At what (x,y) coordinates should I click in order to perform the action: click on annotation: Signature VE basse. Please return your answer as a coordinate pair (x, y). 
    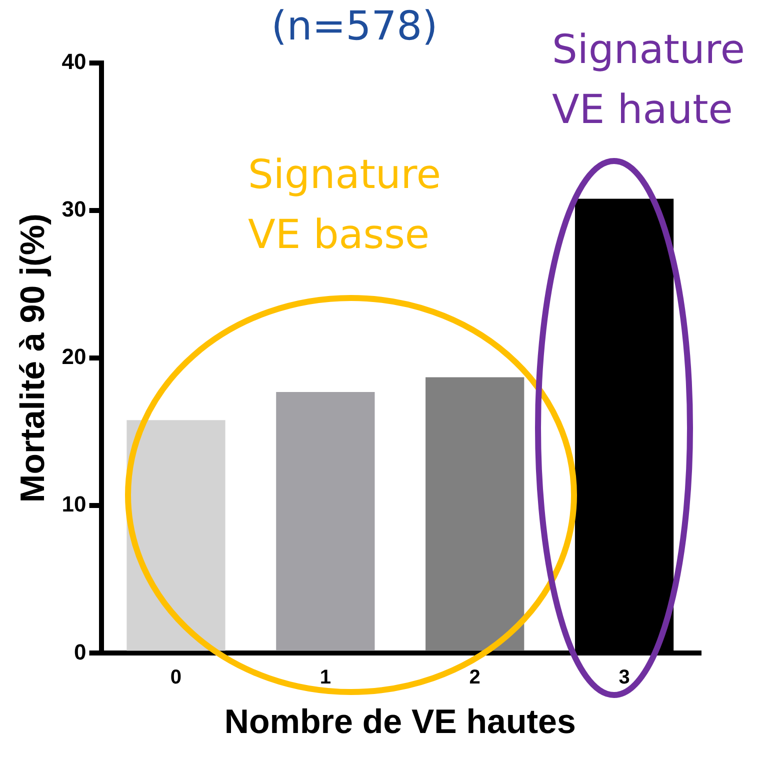
    Looking at the image, I should click on (344, 205).